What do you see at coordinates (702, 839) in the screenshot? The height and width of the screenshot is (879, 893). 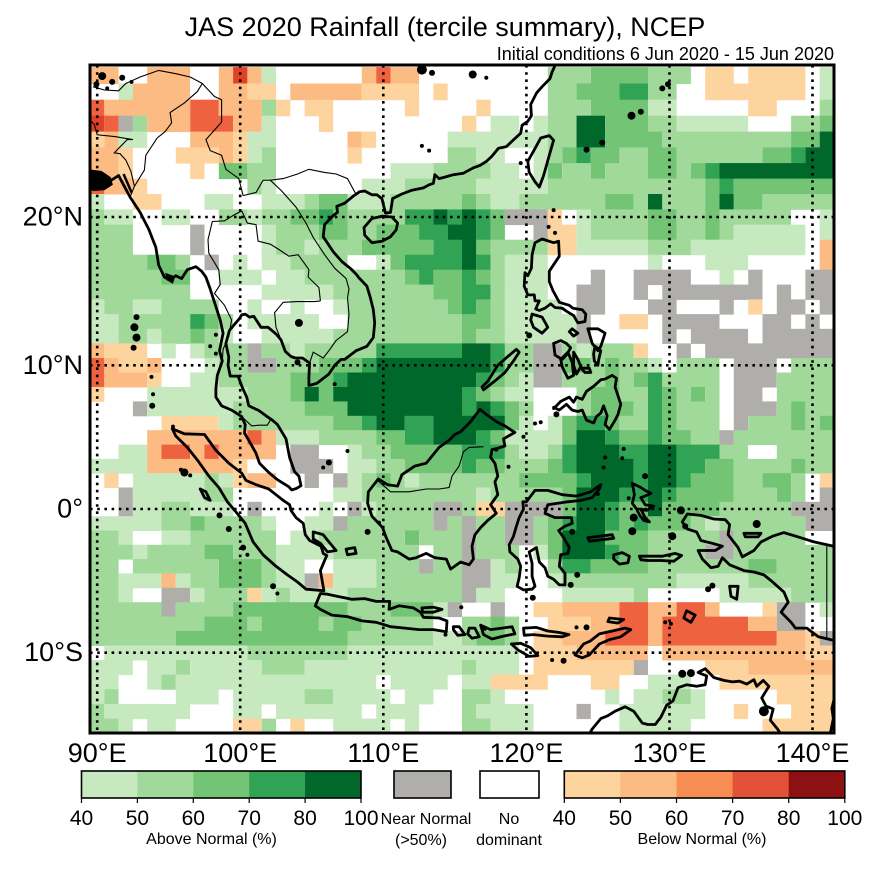 I see `svg-text: Below Normal (%)` at bounding box center [702, 839].